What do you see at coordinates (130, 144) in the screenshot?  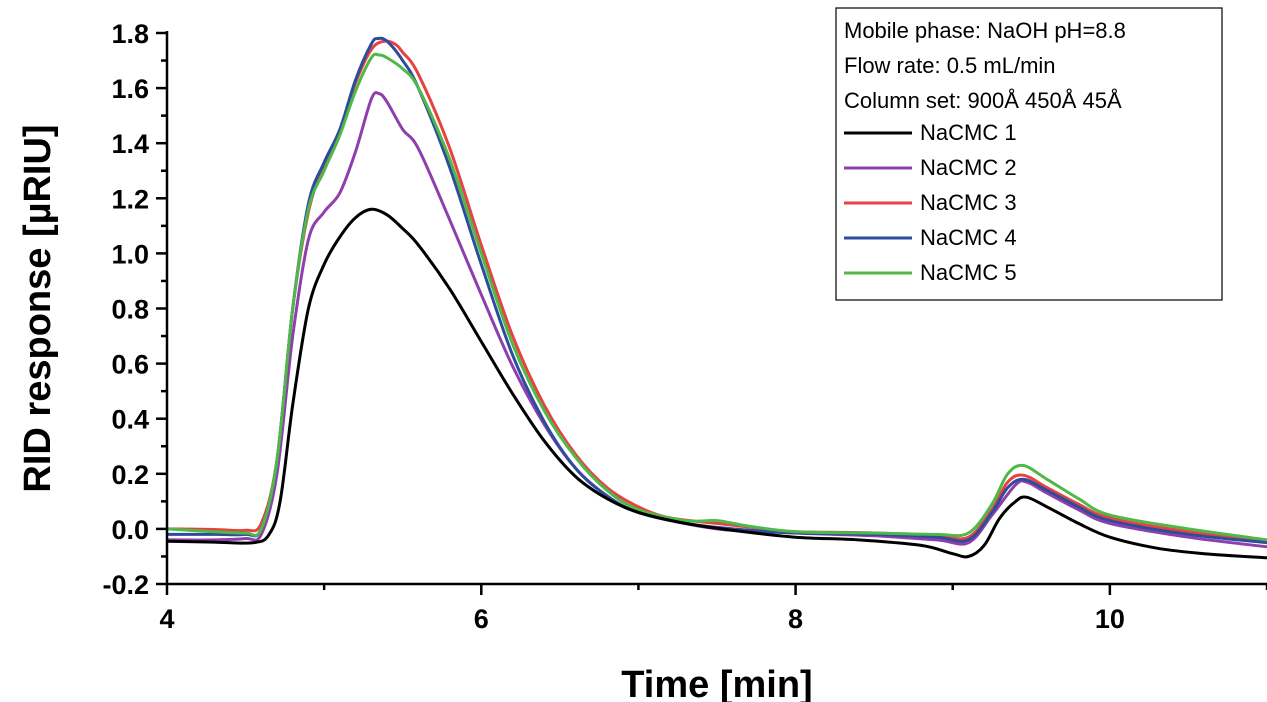 I see `y-tick-label: 1.4` at bounding box center [130, 144].